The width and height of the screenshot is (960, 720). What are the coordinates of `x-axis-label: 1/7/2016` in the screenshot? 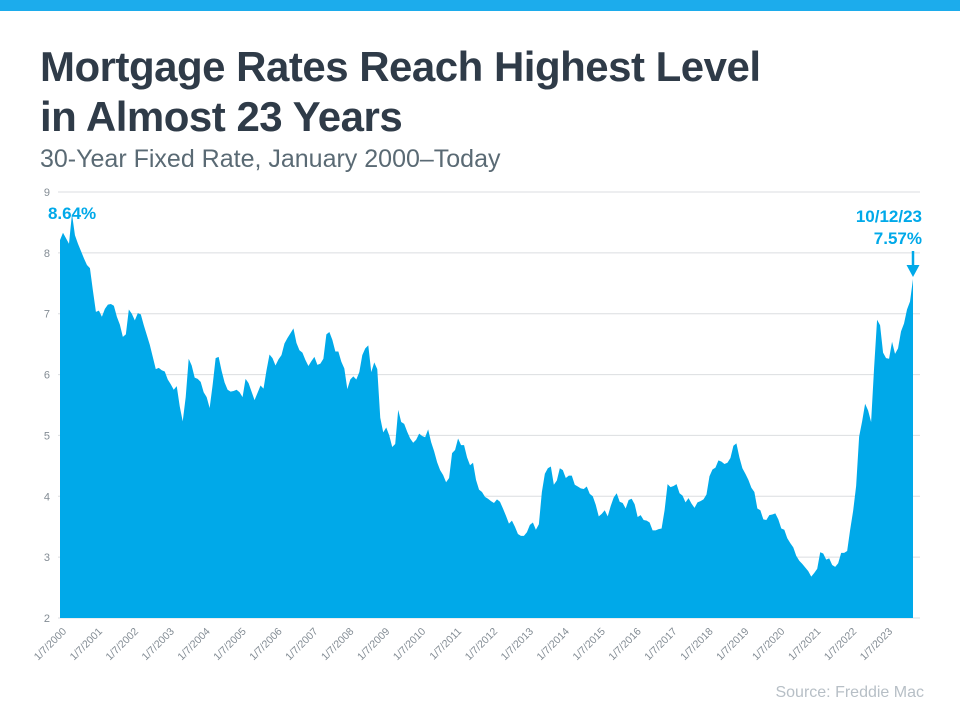 It's located at (624, 644).